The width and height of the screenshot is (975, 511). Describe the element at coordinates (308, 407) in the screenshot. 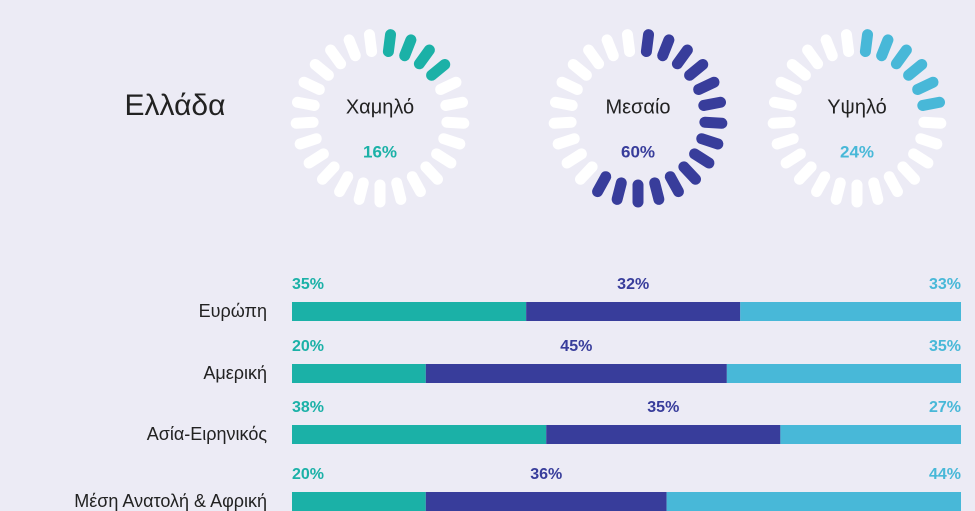

I see `bar-value-label: 38%` at that location.